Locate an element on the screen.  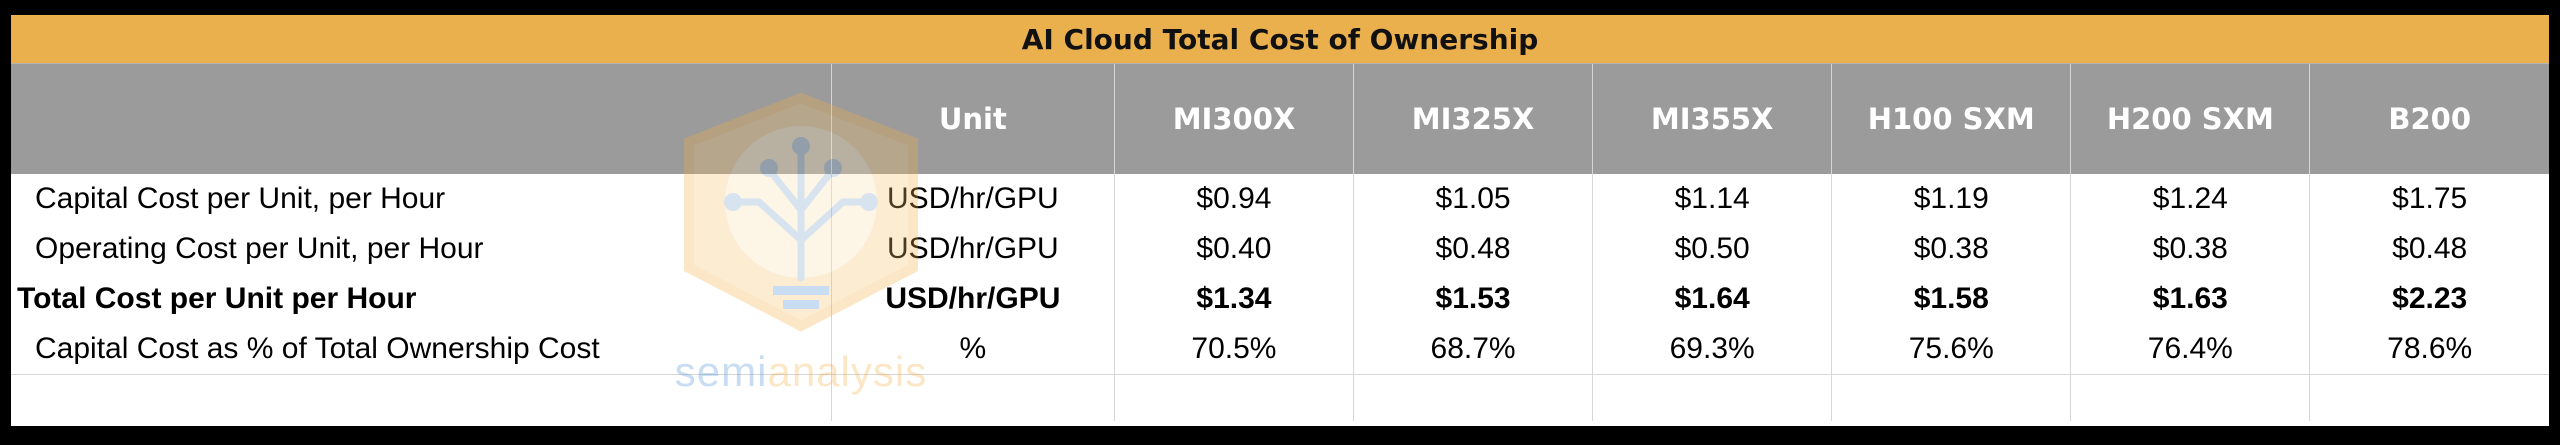
table-cell: $1.58 is located at coordinates (1951, 299).